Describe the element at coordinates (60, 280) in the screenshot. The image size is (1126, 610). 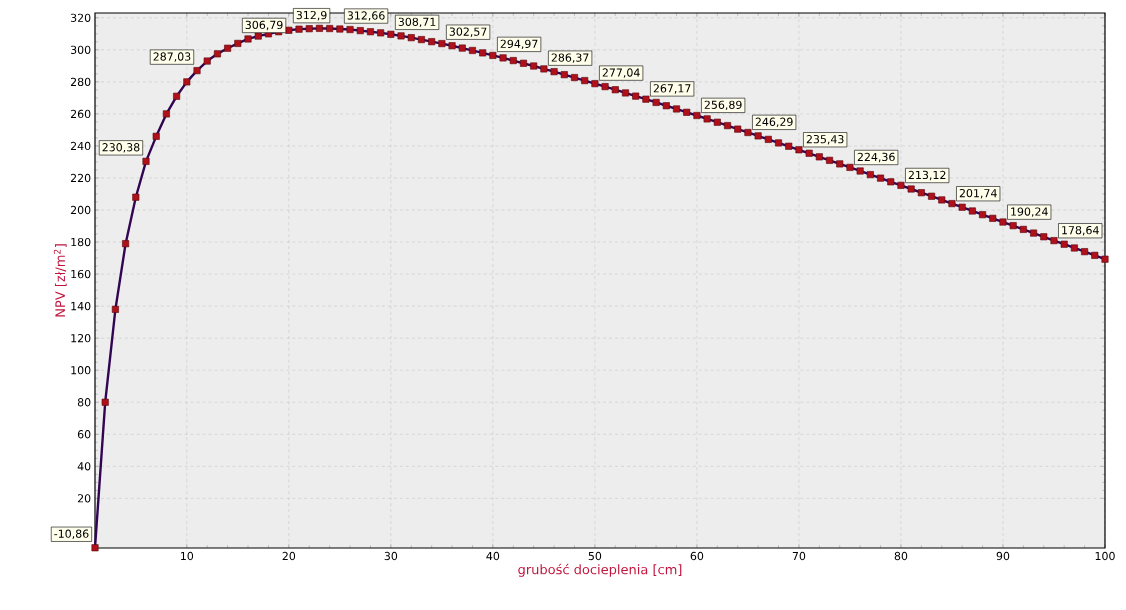
I see `y-axis-title: NPV [zł/m$^{2}$]` at that location.